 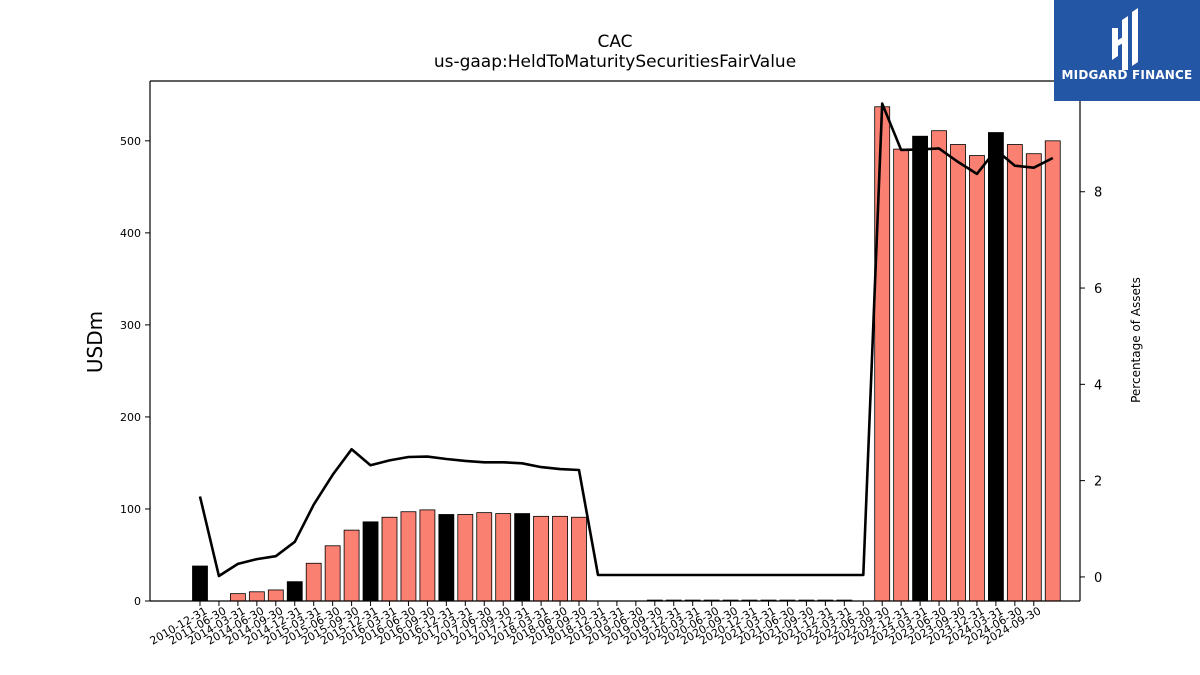 I want to click on y2-tick-label-2: 2, so click(x=1098, y=482).